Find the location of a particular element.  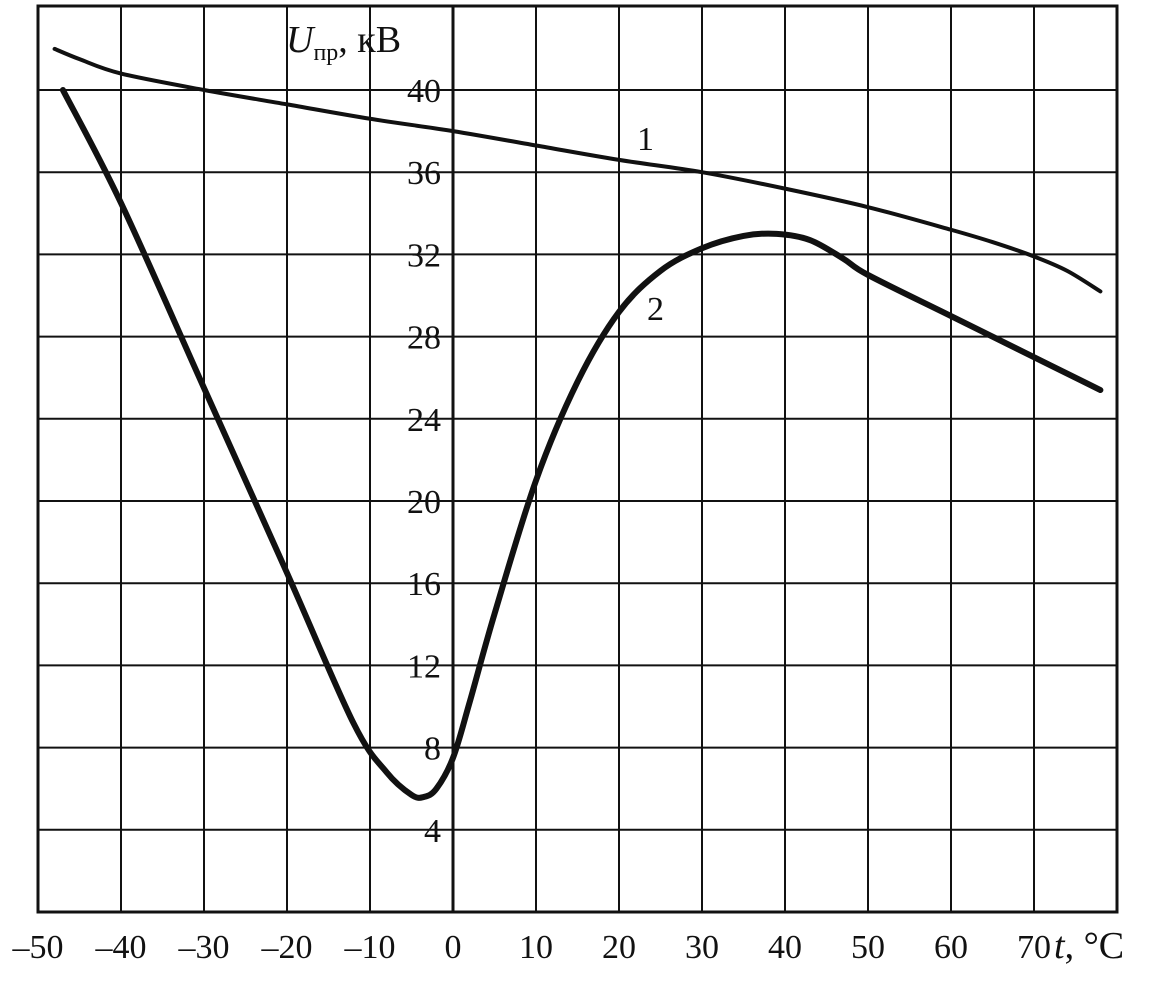

y-tick-label: 8 is located at coordinates (432, 749).